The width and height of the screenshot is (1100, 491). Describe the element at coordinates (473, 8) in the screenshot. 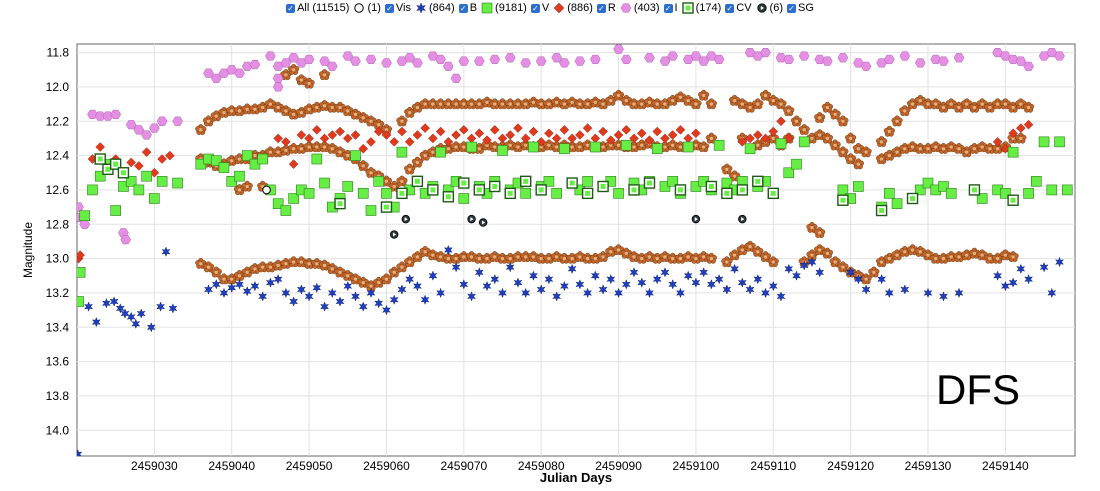

I see `legend-label: B` at that location.